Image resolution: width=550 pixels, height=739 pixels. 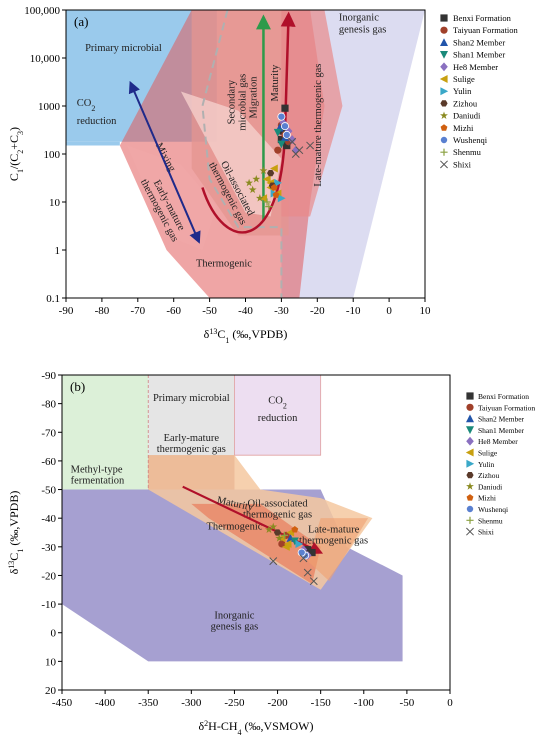 I want to click on panel-b-x-ticks: -450 -400 -350 -300 -250 -200 -150 -100 -50 0, so click(x=252, y=699).